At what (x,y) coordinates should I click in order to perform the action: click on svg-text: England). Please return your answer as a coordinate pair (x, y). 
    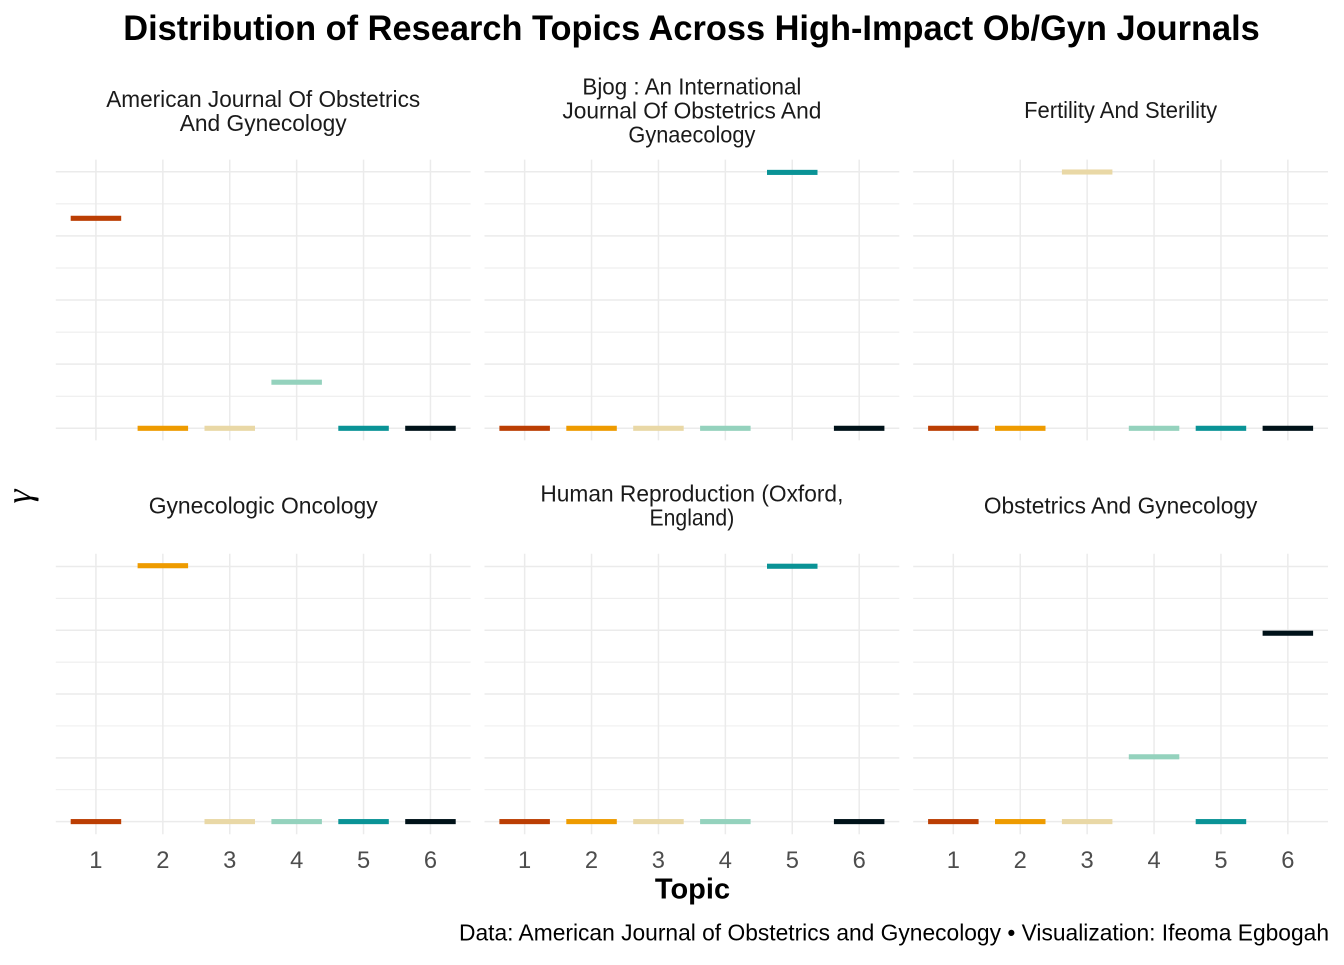
    Looking at the image, I should click on (692, 518).